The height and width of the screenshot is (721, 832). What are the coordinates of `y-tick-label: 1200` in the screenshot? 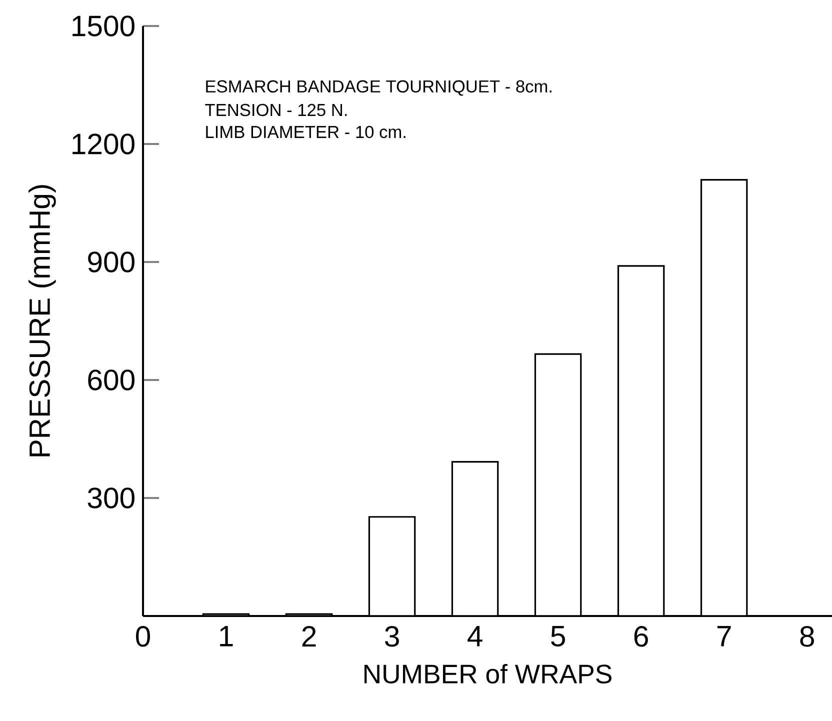 It's located at (103, 144).